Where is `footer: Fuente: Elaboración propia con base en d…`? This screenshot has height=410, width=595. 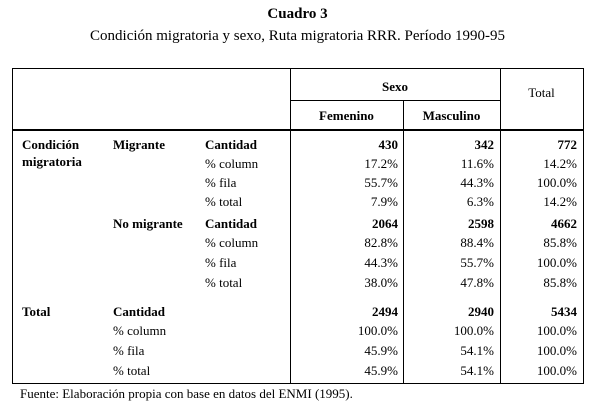
footer: Fuente: Elaboración propia con base en d… is located at coordinates (186, 393).